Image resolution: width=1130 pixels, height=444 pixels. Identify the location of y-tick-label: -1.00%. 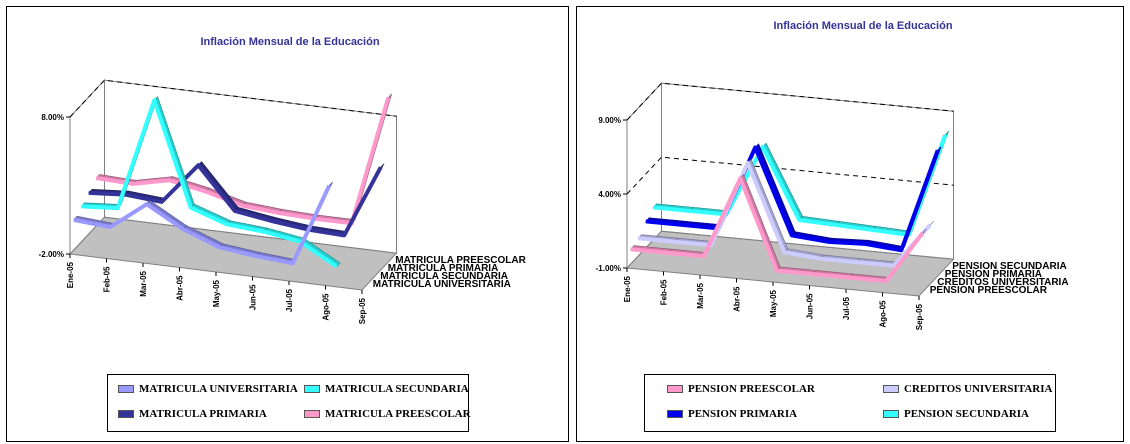
(608, 268).